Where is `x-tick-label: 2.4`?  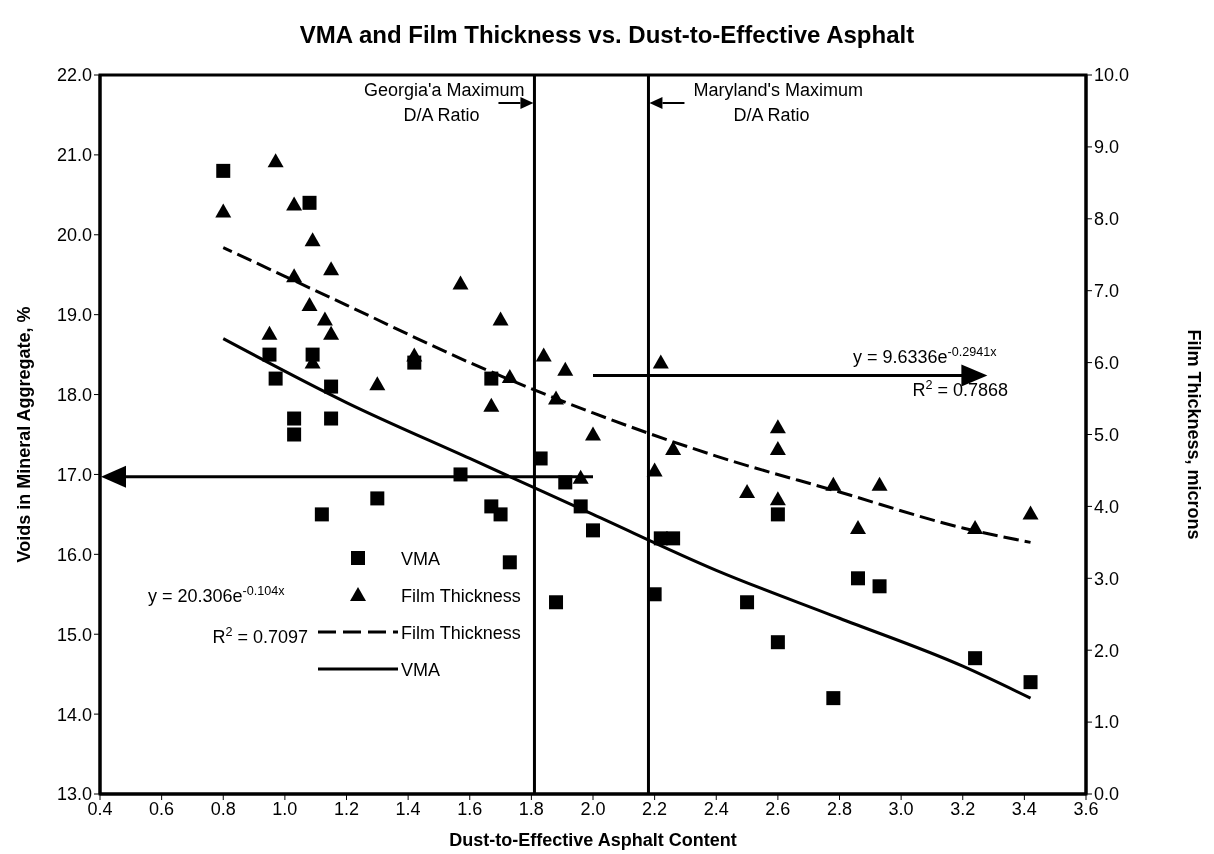
x-tick-label: 2.4 is located at coordinates (716, 808).